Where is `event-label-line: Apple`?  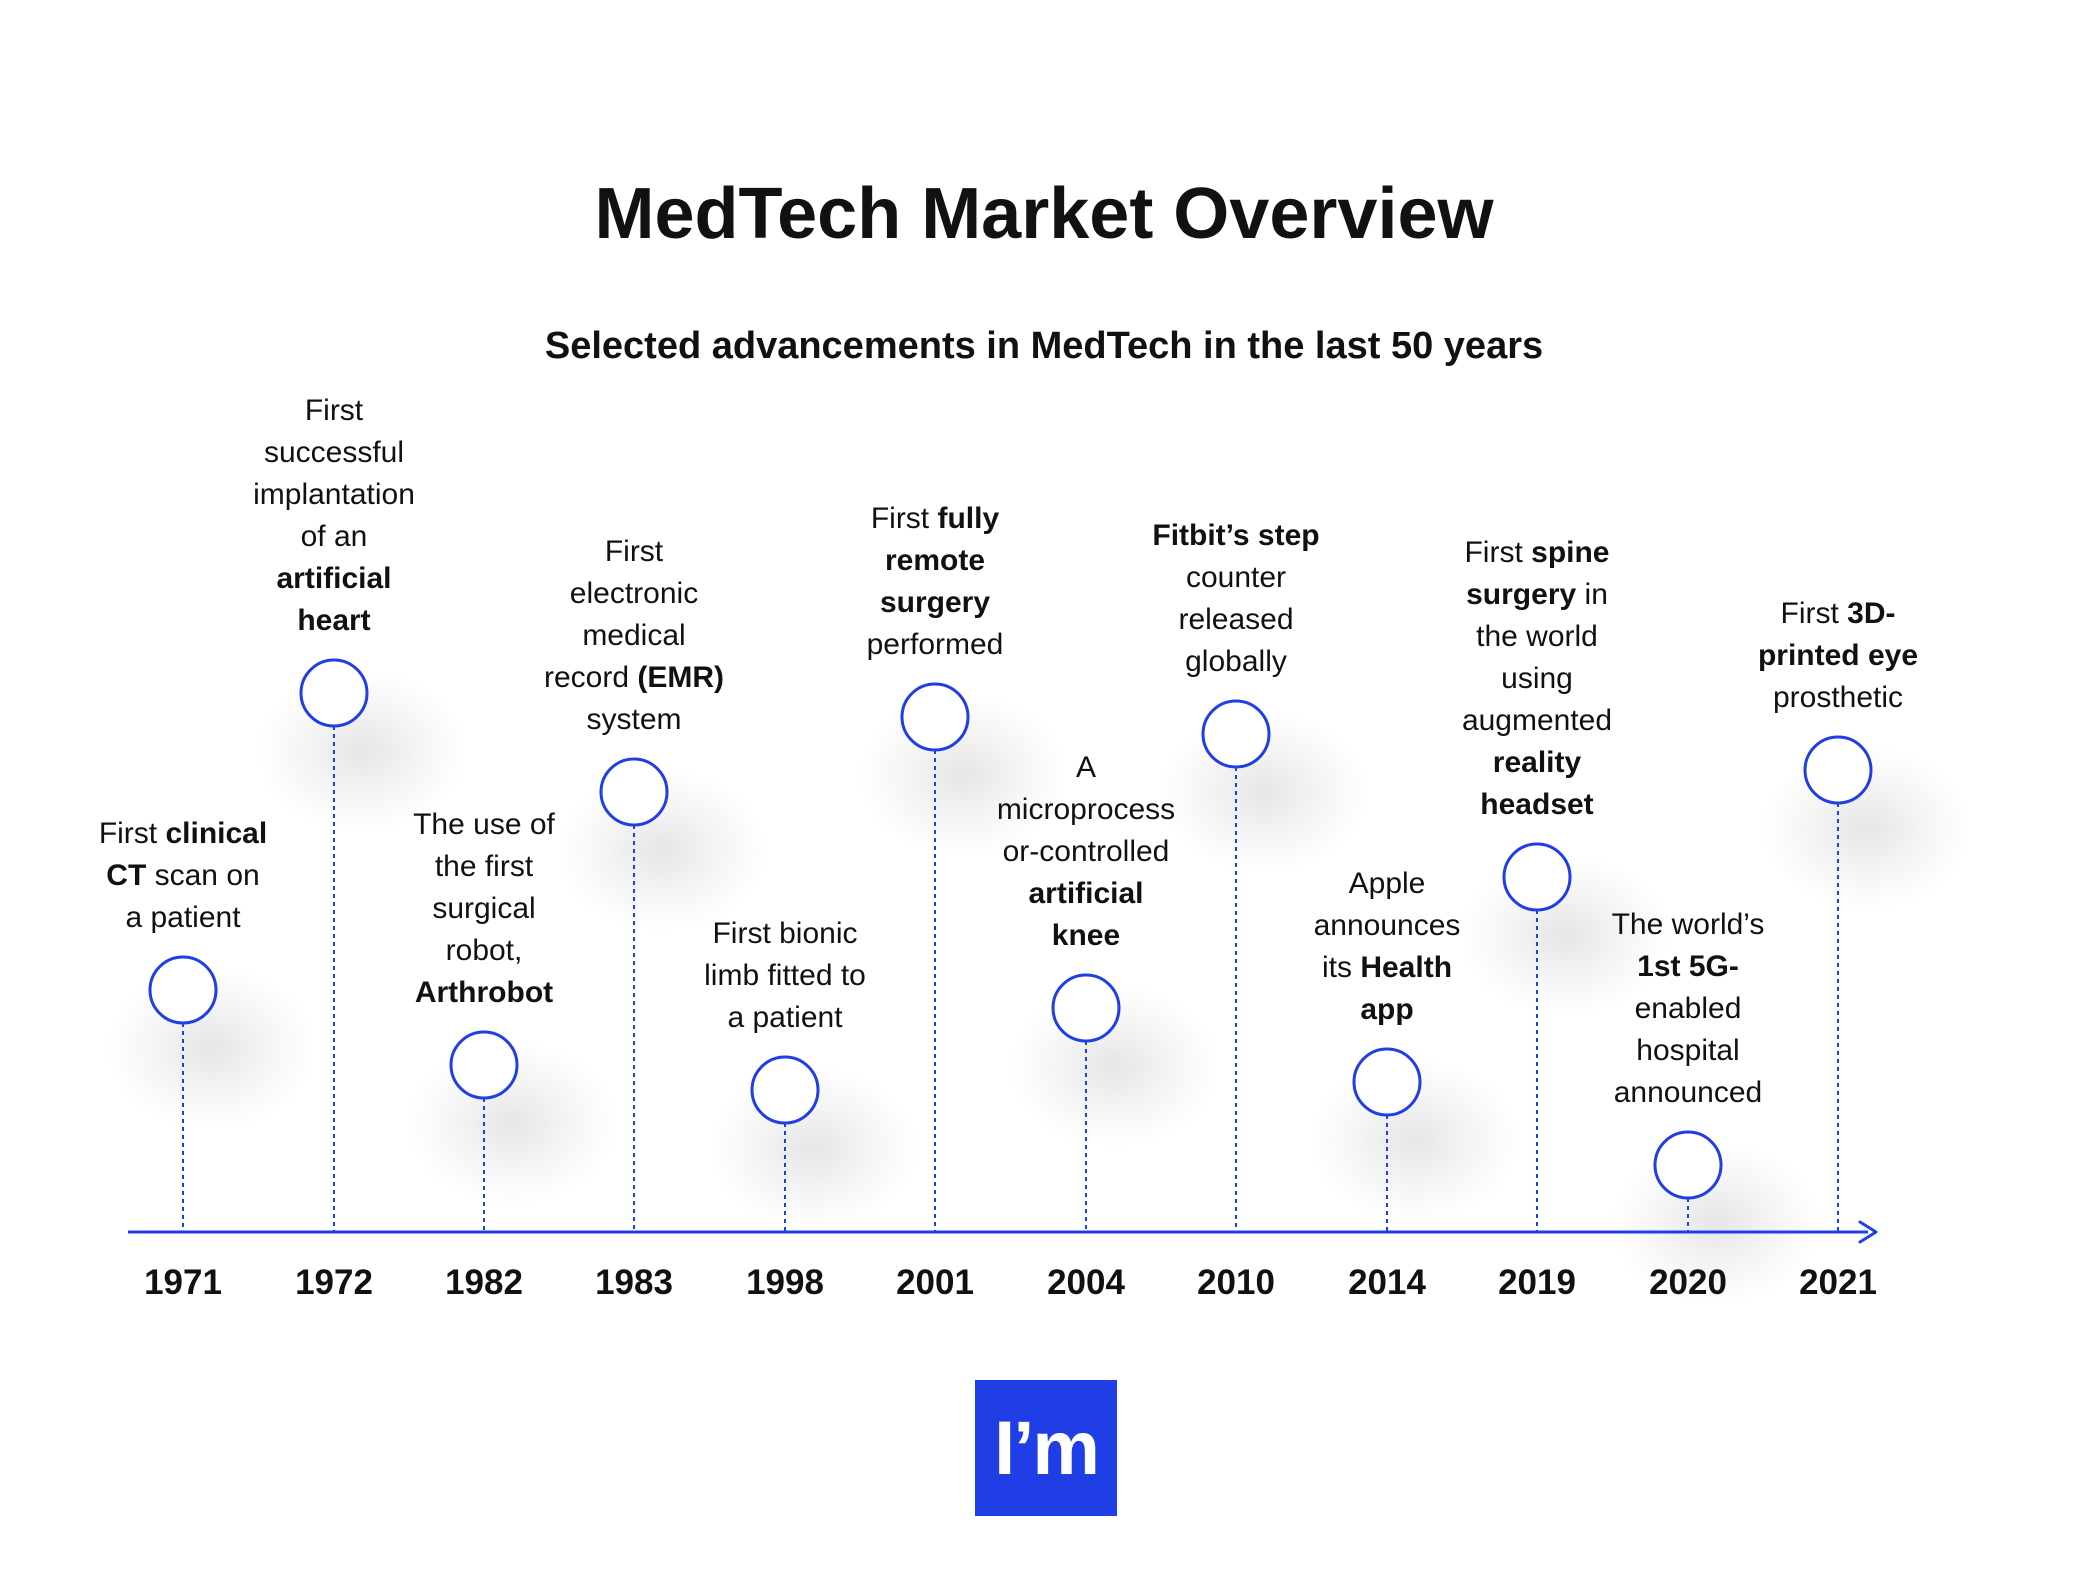
event-label-line: Apple is located at coordinates (1387, 883).